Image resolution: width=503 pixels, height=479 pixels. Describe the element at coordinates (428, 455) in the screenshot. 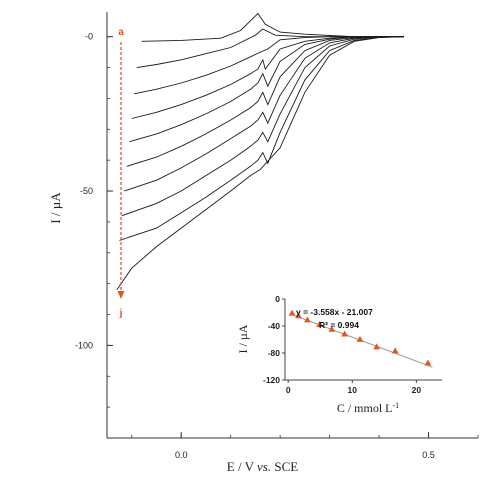

I see `x-tick-label: 0.5` at that location.